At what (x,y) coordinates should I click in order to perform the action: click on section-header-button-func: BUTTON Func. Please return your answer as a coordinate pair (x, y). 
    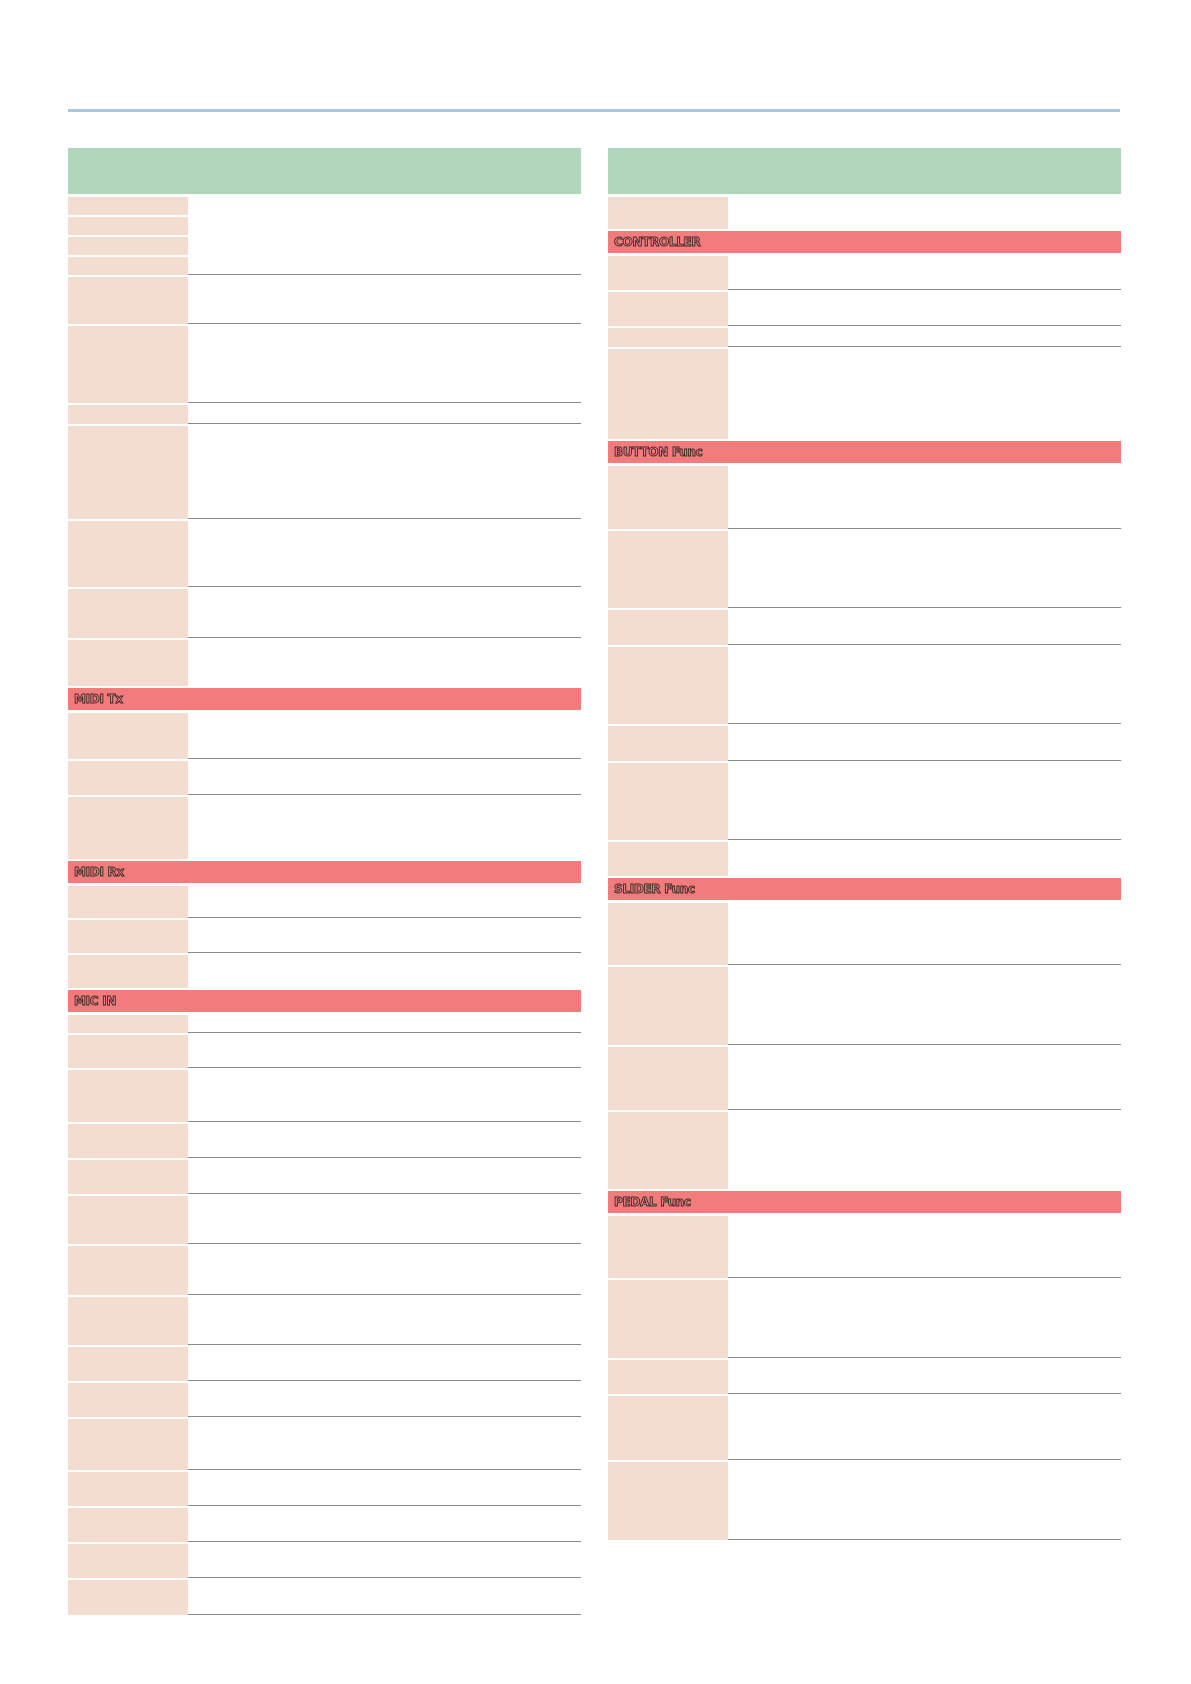
    Looking at the image, I should click on (864, 452).